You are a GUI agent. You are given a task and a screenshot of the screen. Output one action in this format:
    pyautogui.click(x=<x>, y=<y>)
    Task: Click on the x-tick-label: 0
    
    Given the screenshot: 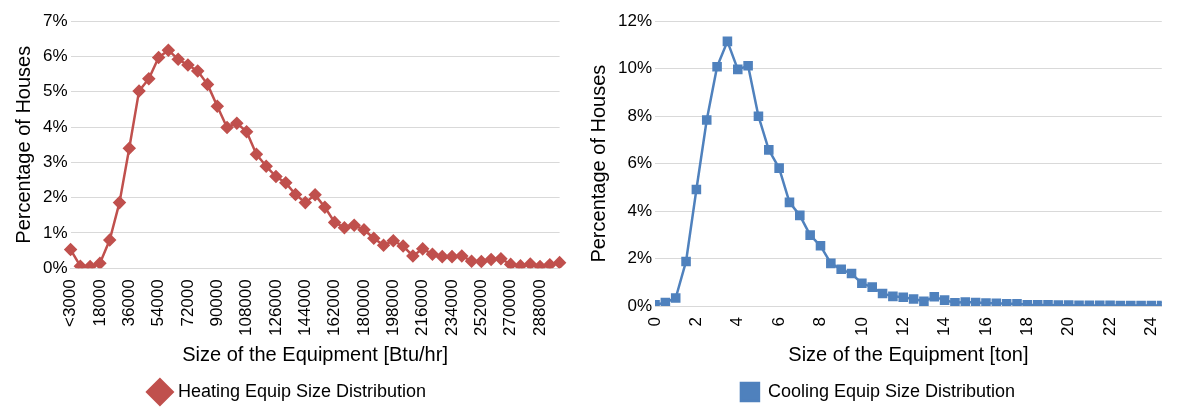 What is the action you would take?
    pyautogui.click(x=654, y=322)
    